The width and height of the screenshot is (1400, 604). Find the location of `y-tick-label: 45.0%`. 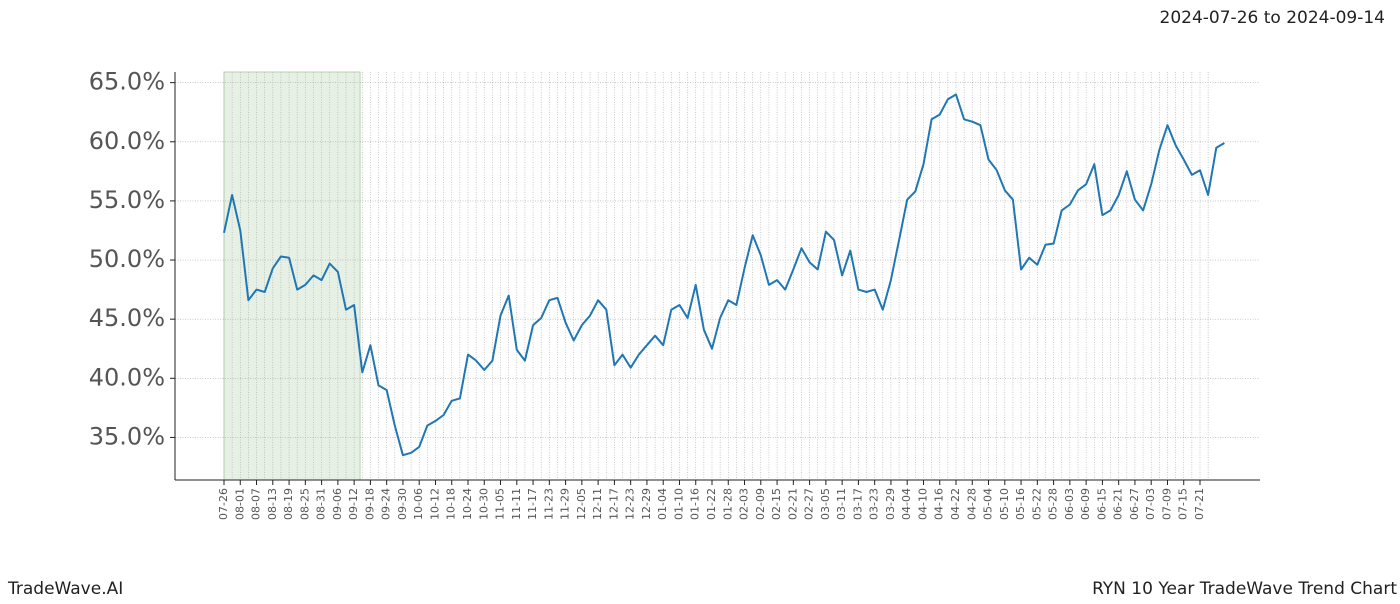

y-tick-label: 45.0% is located at coordinates (127, 318).